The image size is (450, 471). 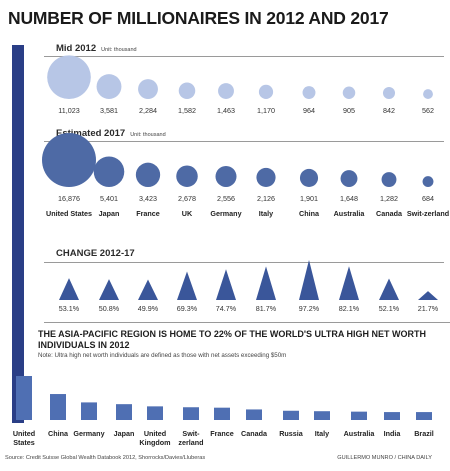 What do you see at coordinates (226, 176) in the screenshot?
I see `est2017-bubble-germany` at bounding box center [226, 176].